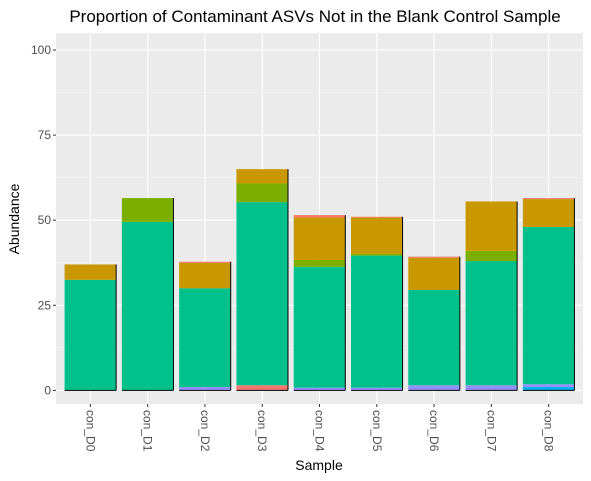 Image resolution: width=591 pixels, height=481 pixels. Describe the element at coordinates (377, 431) in the screenshot. I see `x-tick-label: con_D5` at that location.